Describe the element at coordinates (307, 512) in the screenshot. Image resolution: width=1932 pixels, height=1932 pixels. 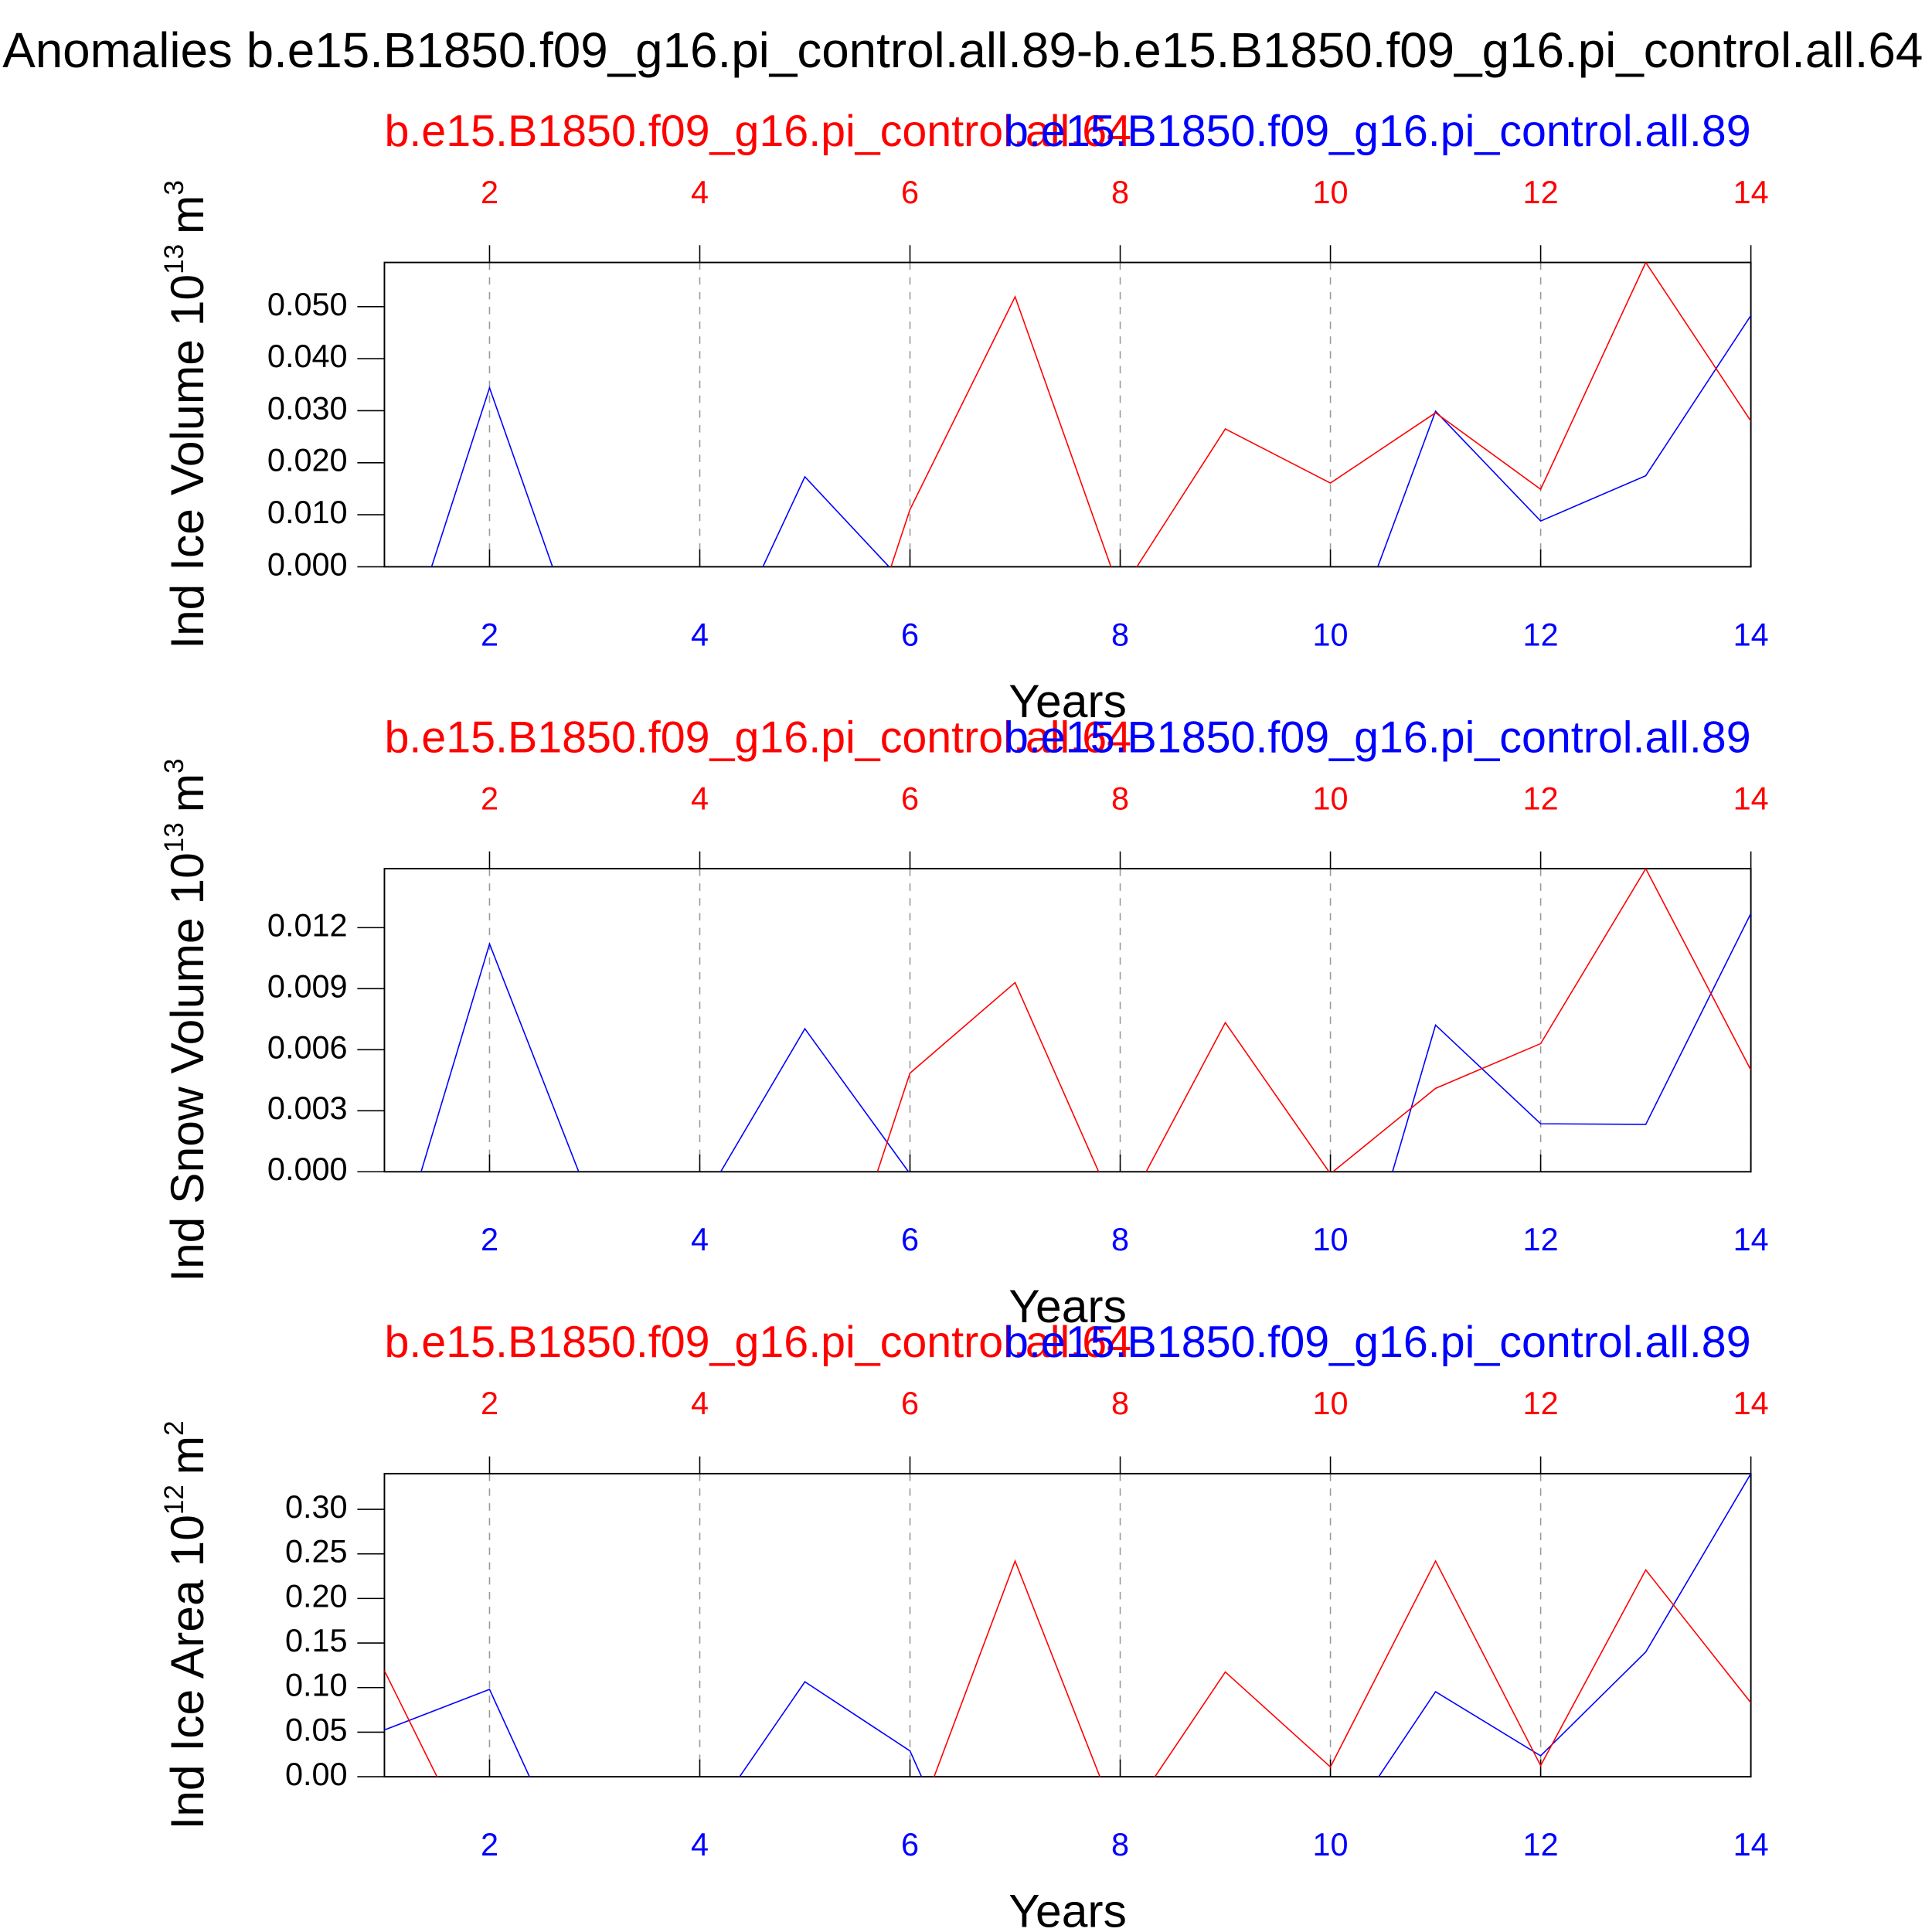
I see `y-tick-label: 0.010` at that location.